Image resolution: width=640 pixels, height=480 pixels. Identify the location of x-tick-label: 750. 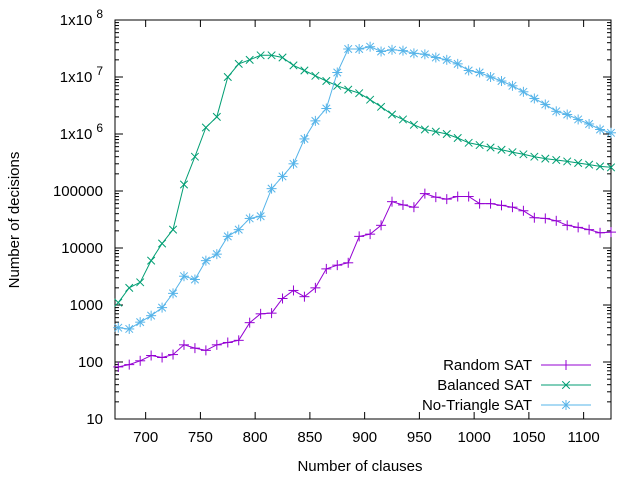
(200, 437).